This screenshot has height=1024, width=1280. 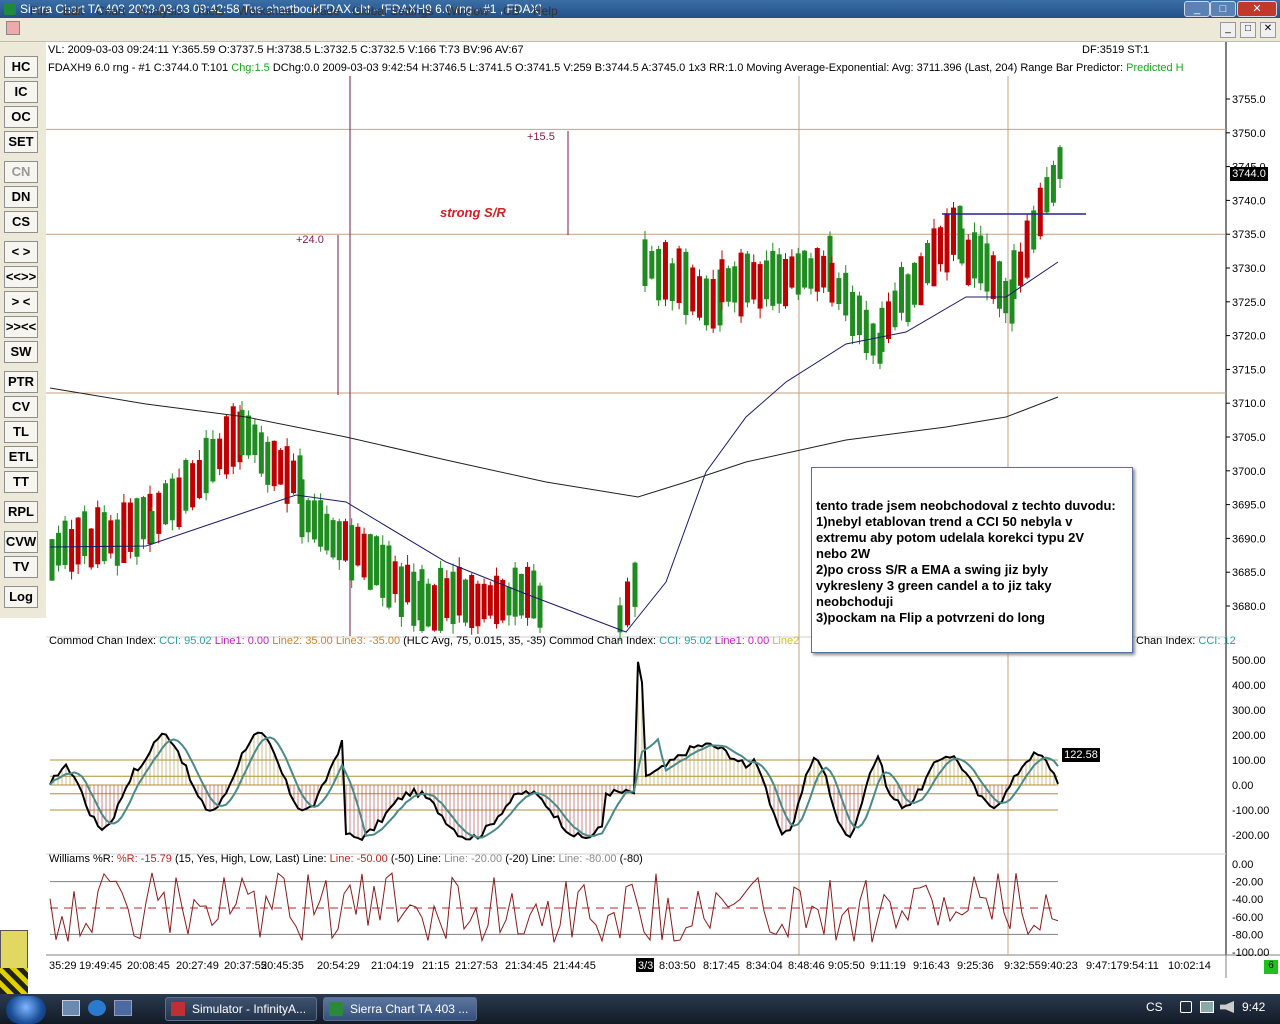 What do you see at coordinates (21, 567) in the screenshot?
I see `tool-tv-button: TV` at bounding box center [21, 567].